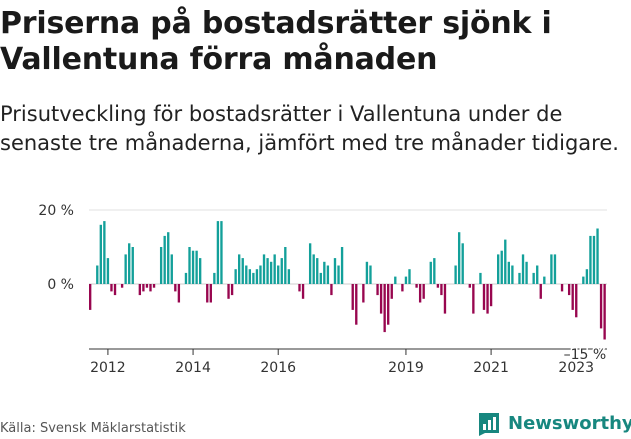  I want to click on brand-name: Newsworthy, so click(569, 423).